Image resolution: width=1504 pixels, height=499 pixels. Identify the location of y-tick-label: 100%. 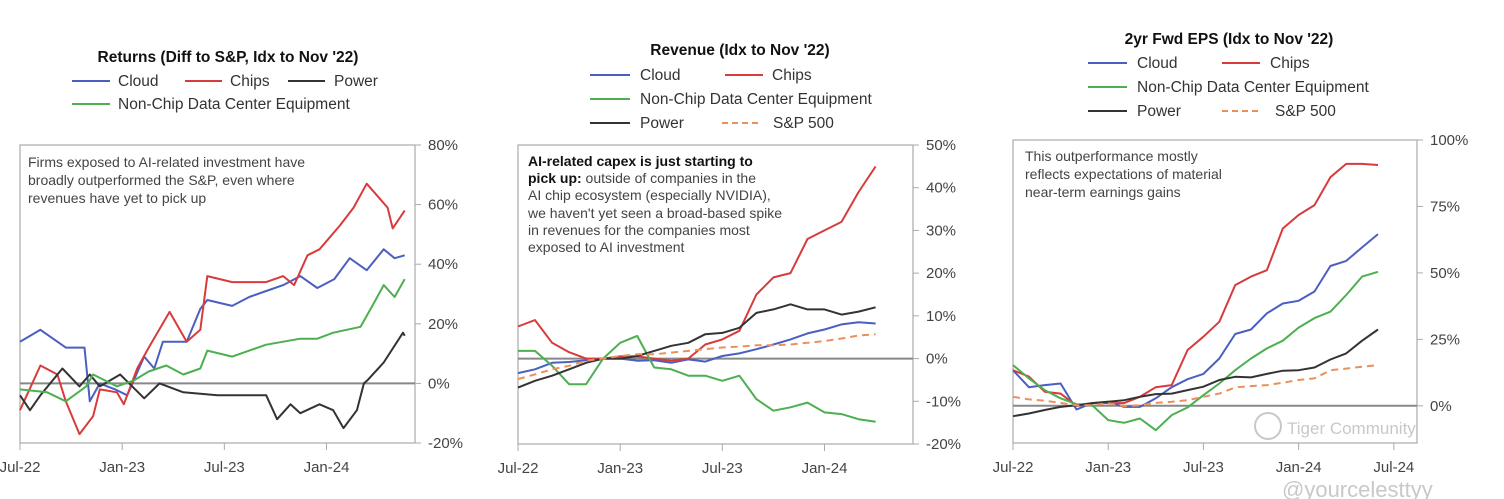
(1449, 140).